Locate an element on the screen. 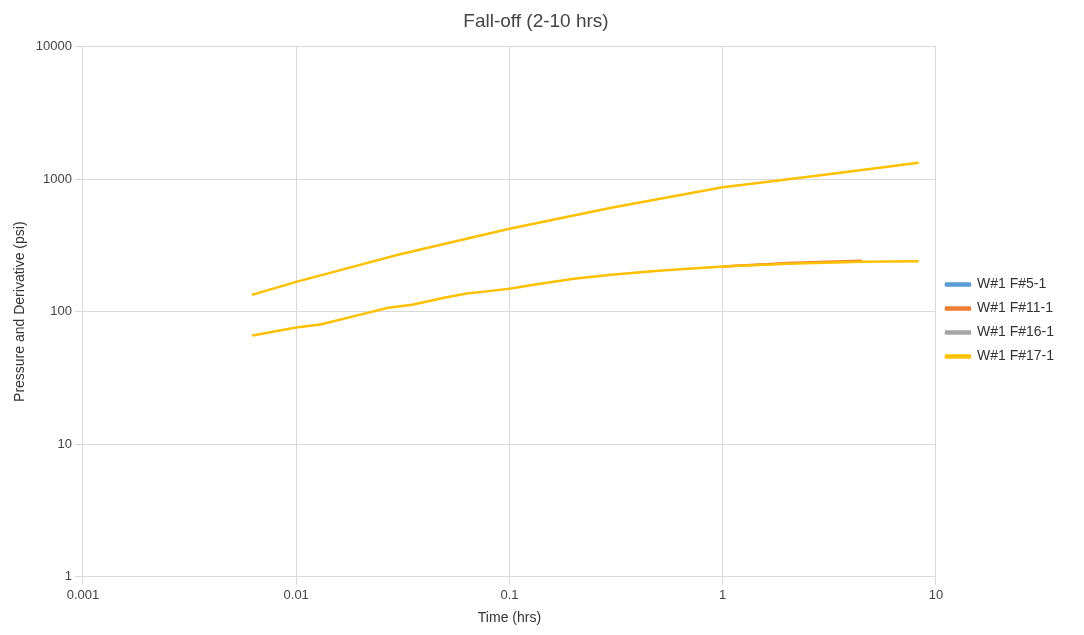 The height and width of the screenshot is (635, 1084). y-tick-label: 10000 is located at coordinates (53, 46).